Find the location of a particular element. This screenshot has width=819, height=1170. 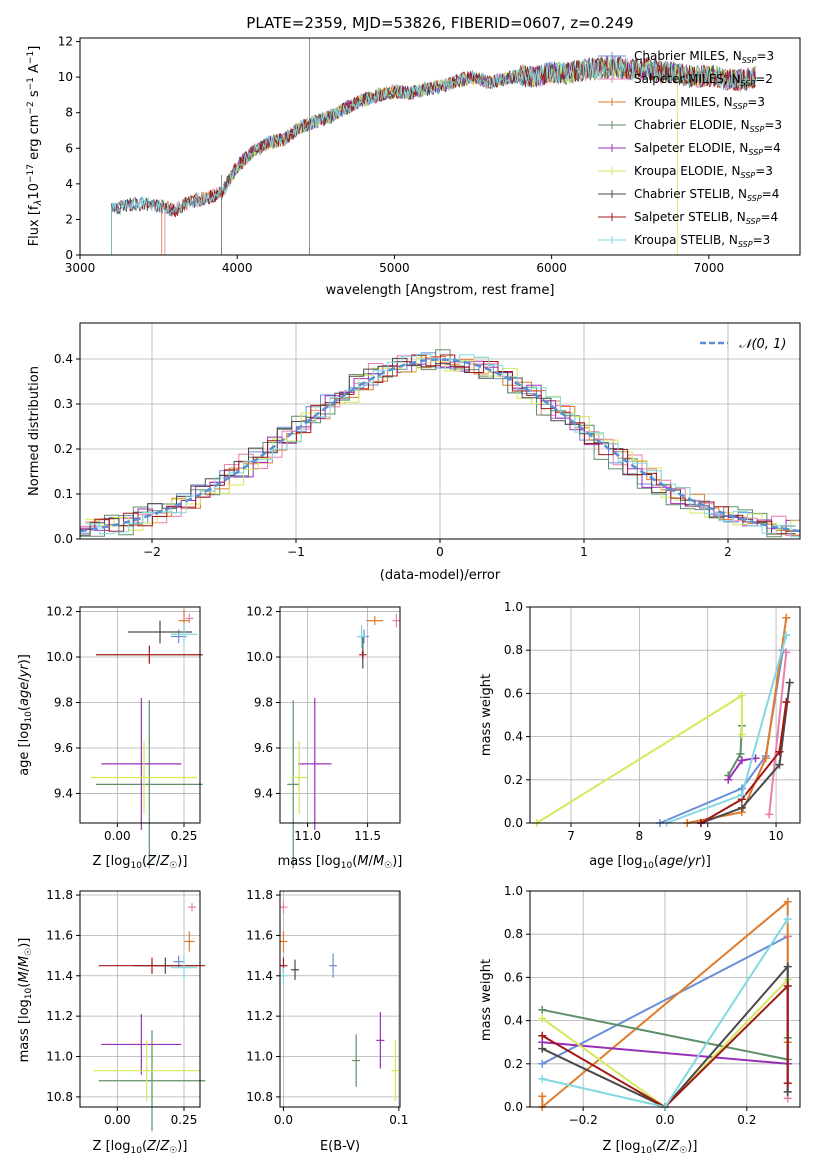

age-vs-mass-xlabel: mass [log10(M/M☉)] is located at coordinates (340, 862).